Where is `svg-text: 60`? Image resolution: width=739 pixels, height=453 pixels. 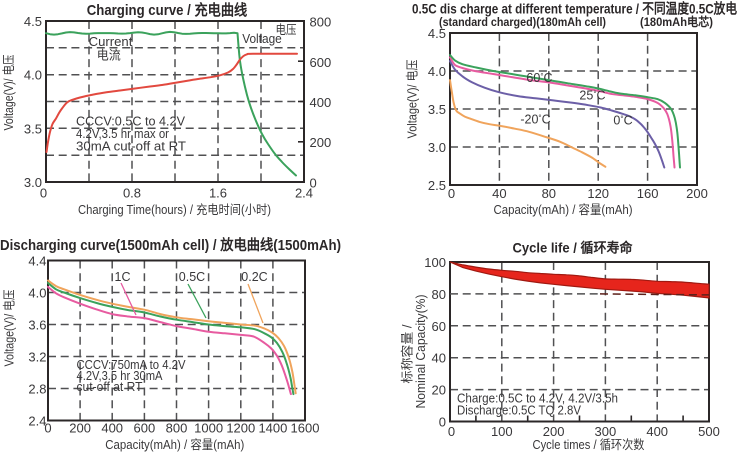
svg-text: 60 is located at coordinates (439, 326).